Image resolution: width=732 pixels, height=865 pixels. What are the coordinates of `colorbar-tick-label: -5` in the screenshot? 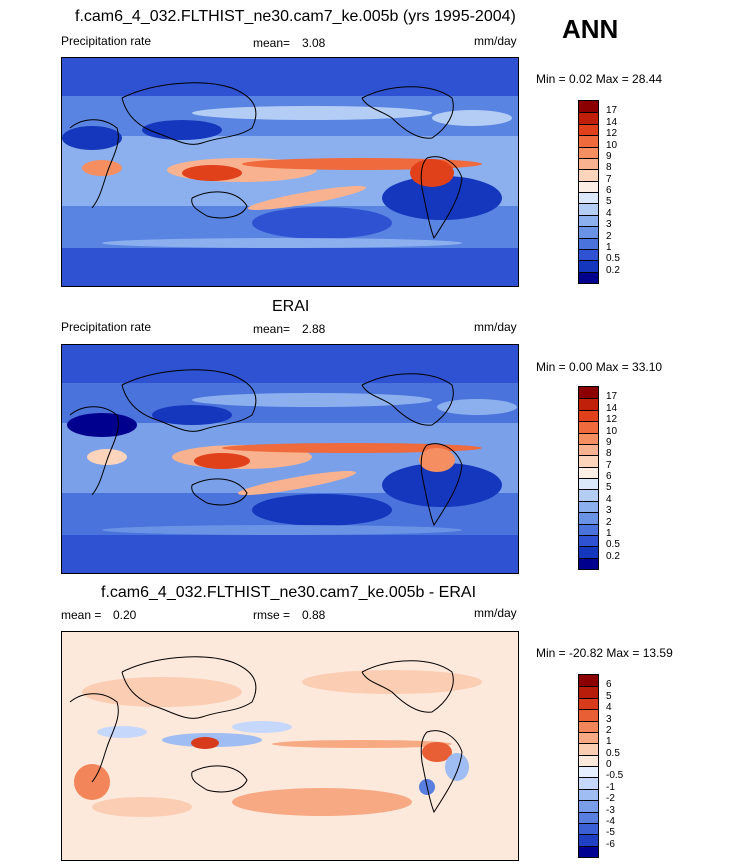 It's located at (610, 833).